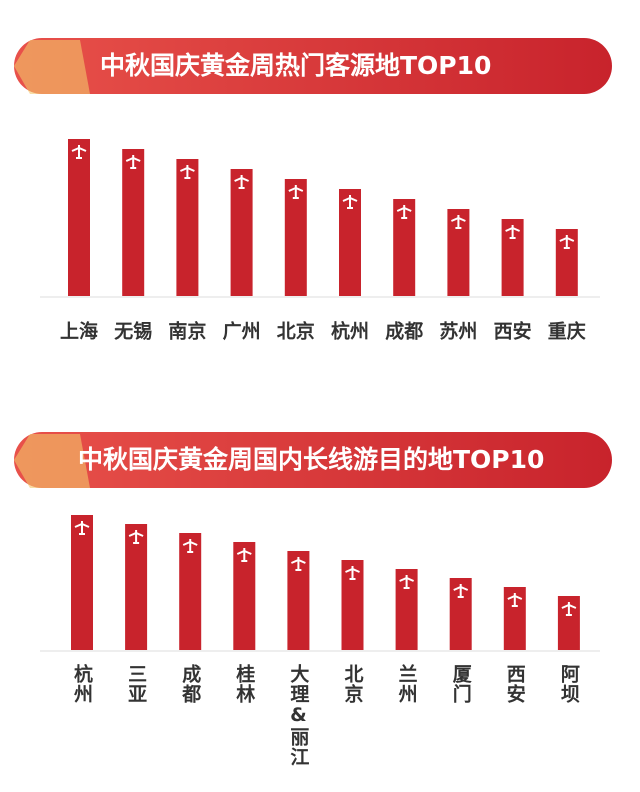  I want to click on x-tick-label: 三亚, so click(136, 684).